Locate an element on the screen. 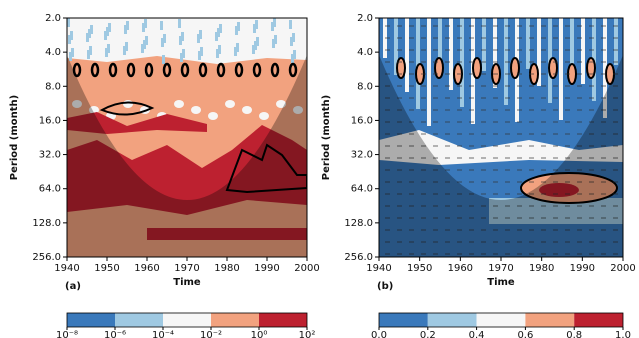 The height and width of the screenshot is (338, 639). colorbar-tick-label: 0.4 is located at coordinates (477, 334).